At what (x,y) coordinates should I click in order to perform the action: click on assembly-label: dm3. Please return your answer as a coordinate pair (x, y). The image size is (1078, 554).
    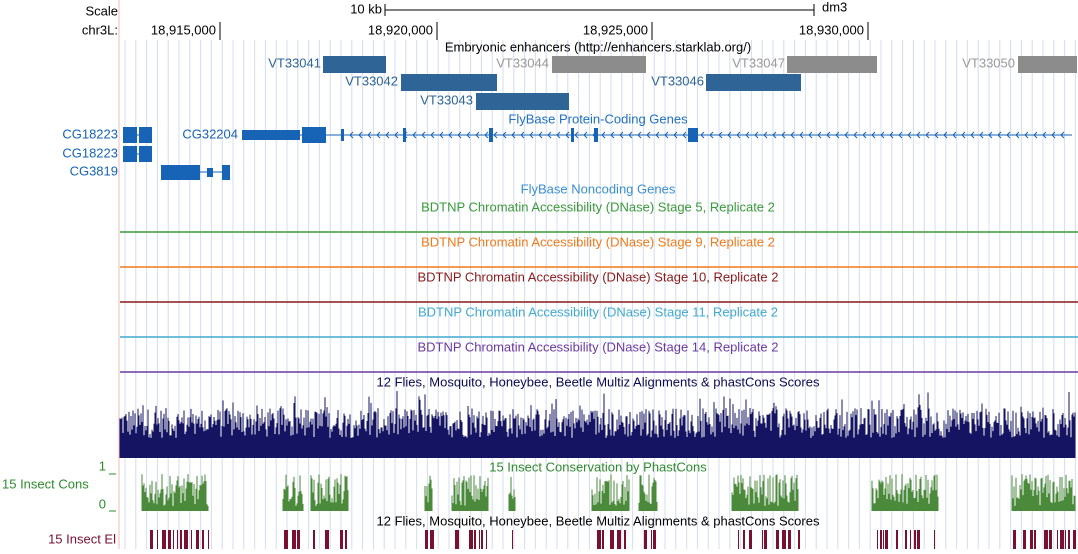
    Looking at the image, I should click on (834, 7).